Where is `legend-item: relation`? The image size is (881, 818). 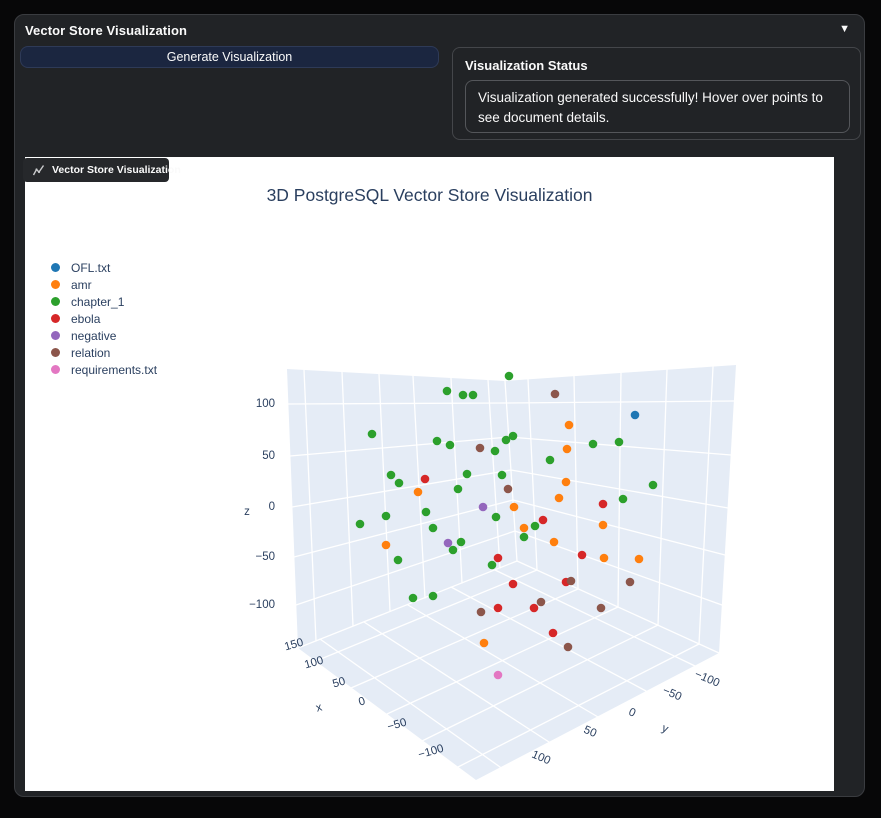 legend-item: relation is located at coordinates (104, 352).